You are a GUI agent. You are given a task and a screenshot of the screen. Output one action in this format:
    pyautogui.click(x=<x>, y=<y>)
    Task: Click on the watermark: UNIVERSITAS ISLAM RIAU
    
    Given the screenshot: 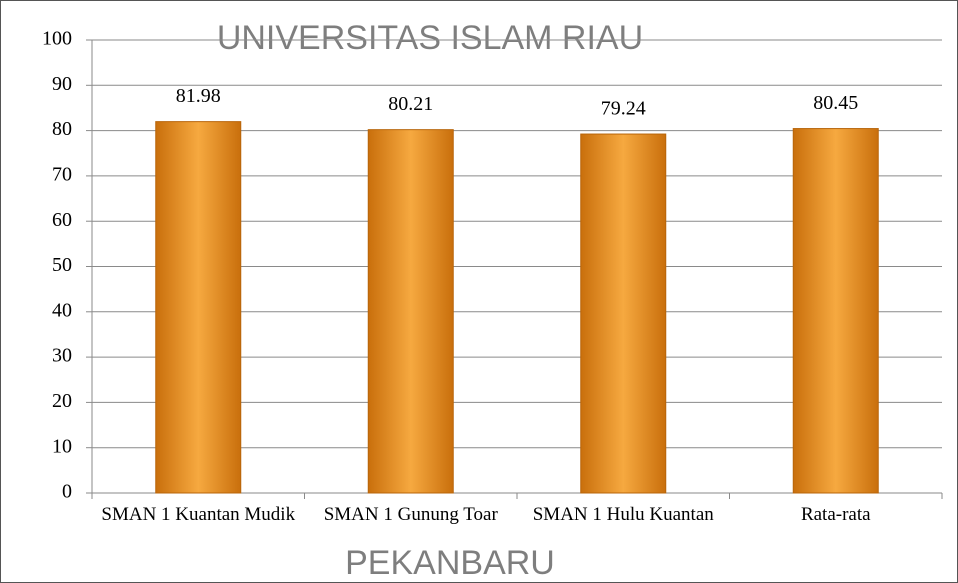 What is the action you would take?
    pyautogui.click(x=430, y=38)
    